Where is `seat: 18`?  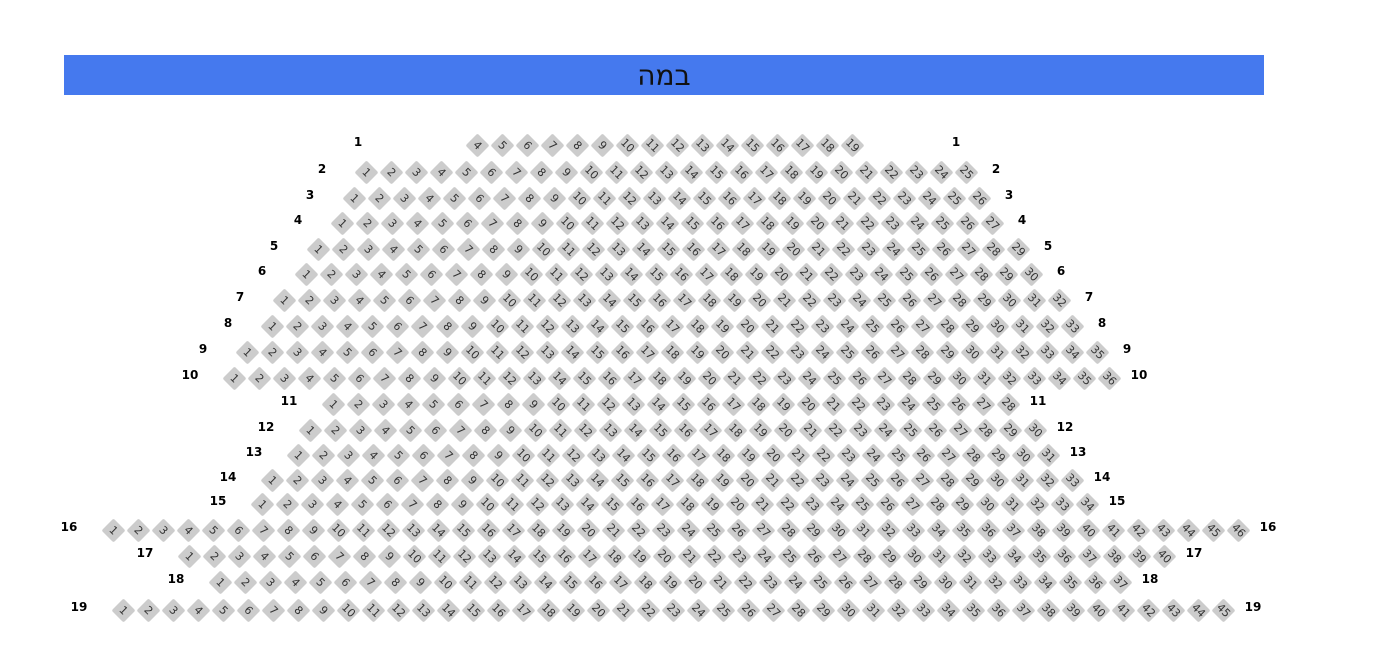
seat: 18 is located at coordinates (743, 249).